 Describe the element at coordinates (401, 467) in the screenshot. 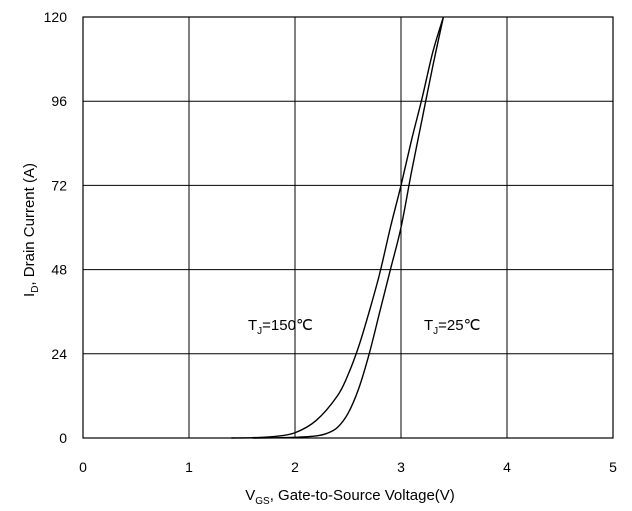

I see `x-tick-label: 3` at that location.